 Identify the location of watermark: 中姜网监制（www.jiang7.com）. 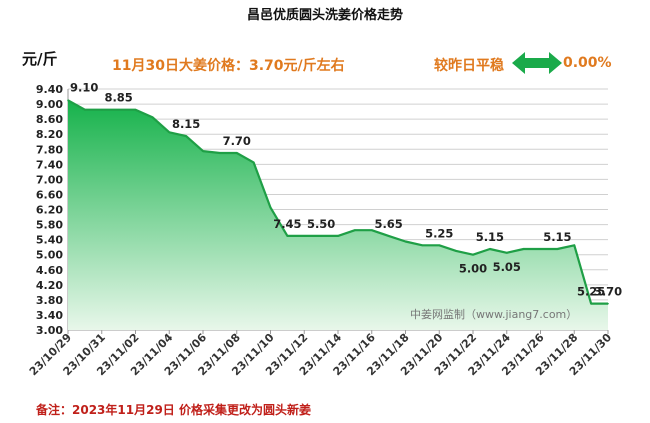
(493, 314).